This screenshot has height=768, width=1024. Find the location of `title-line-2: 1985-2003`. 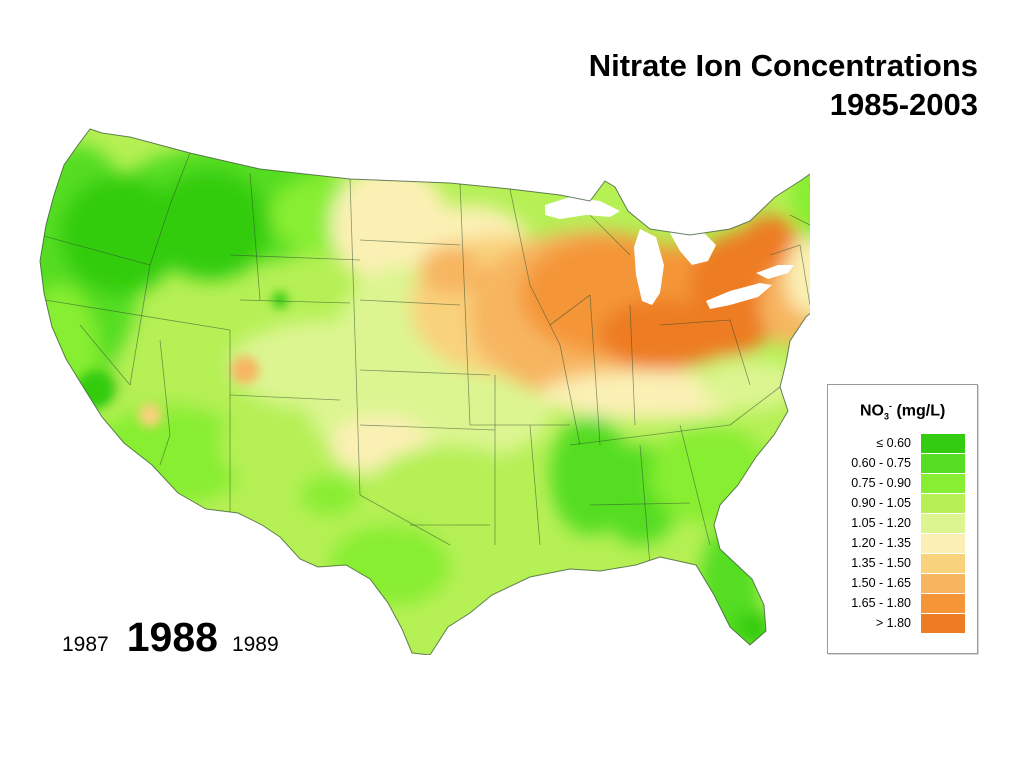

title-line-2: 1985-2003 is located at coordinates (903, 104).